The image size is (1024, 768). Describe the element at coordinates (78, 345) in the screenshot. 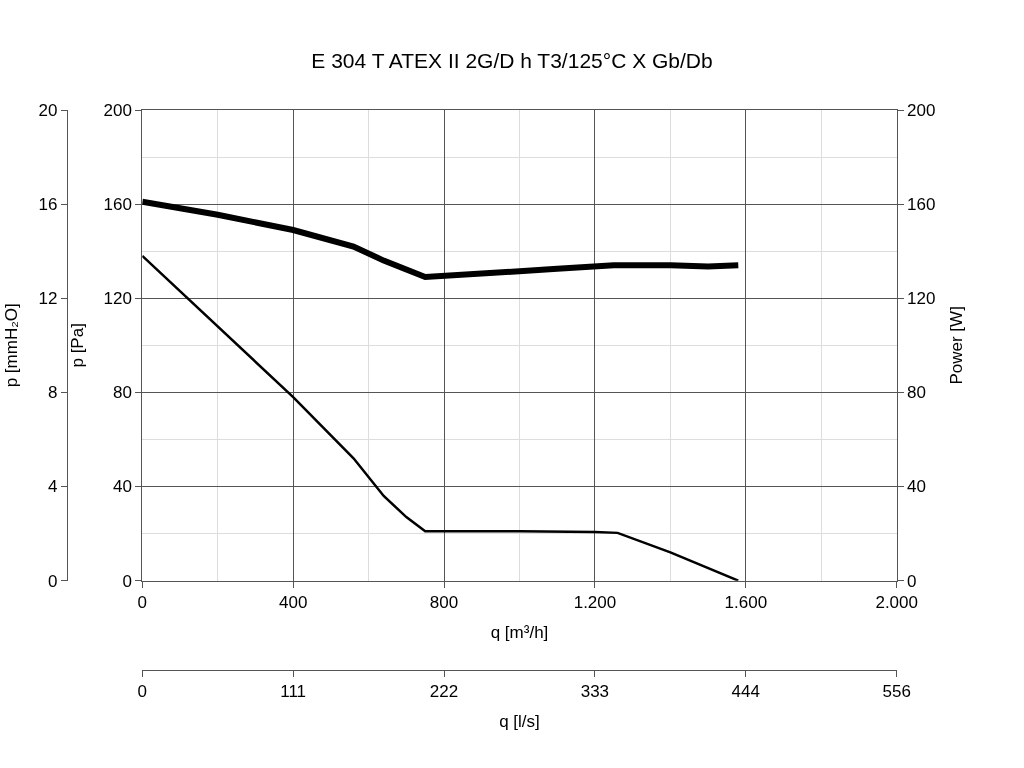

I see `y-axis-title: p [Pa]` at that location.